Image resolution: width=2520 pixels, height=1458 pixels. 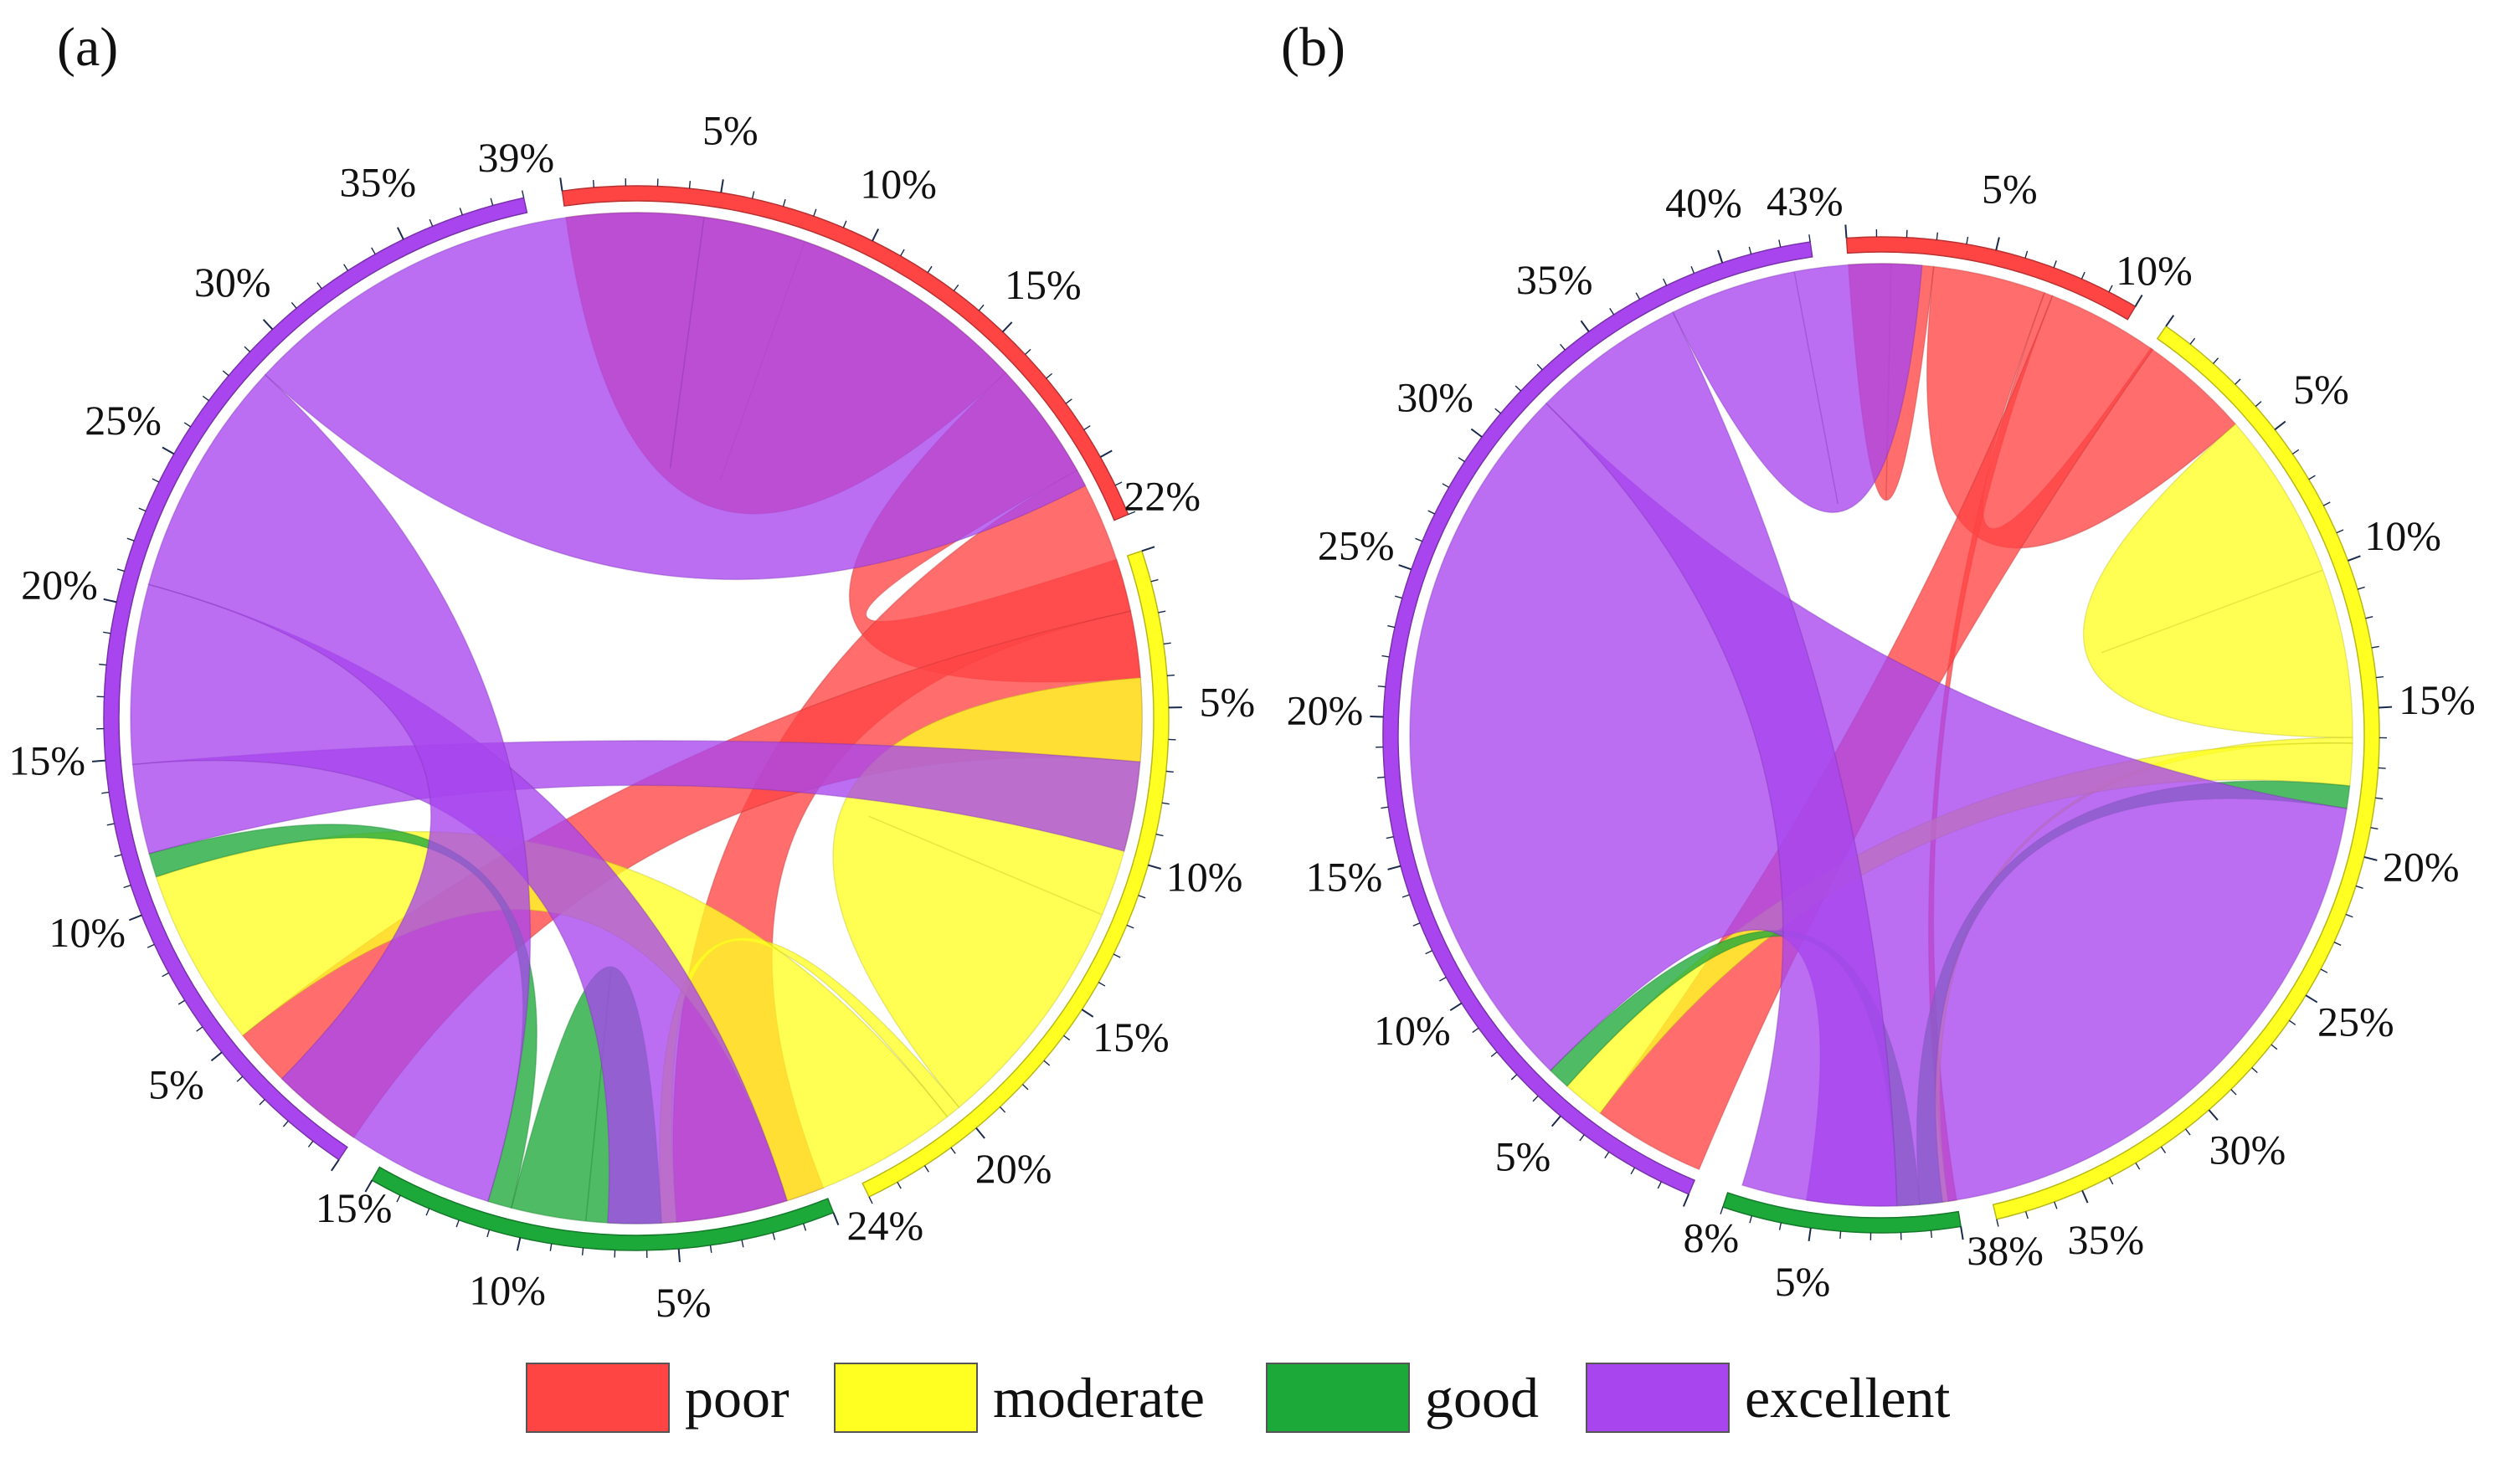 I want to click on legend-swatch-poor, so click(x=598, y=1398).